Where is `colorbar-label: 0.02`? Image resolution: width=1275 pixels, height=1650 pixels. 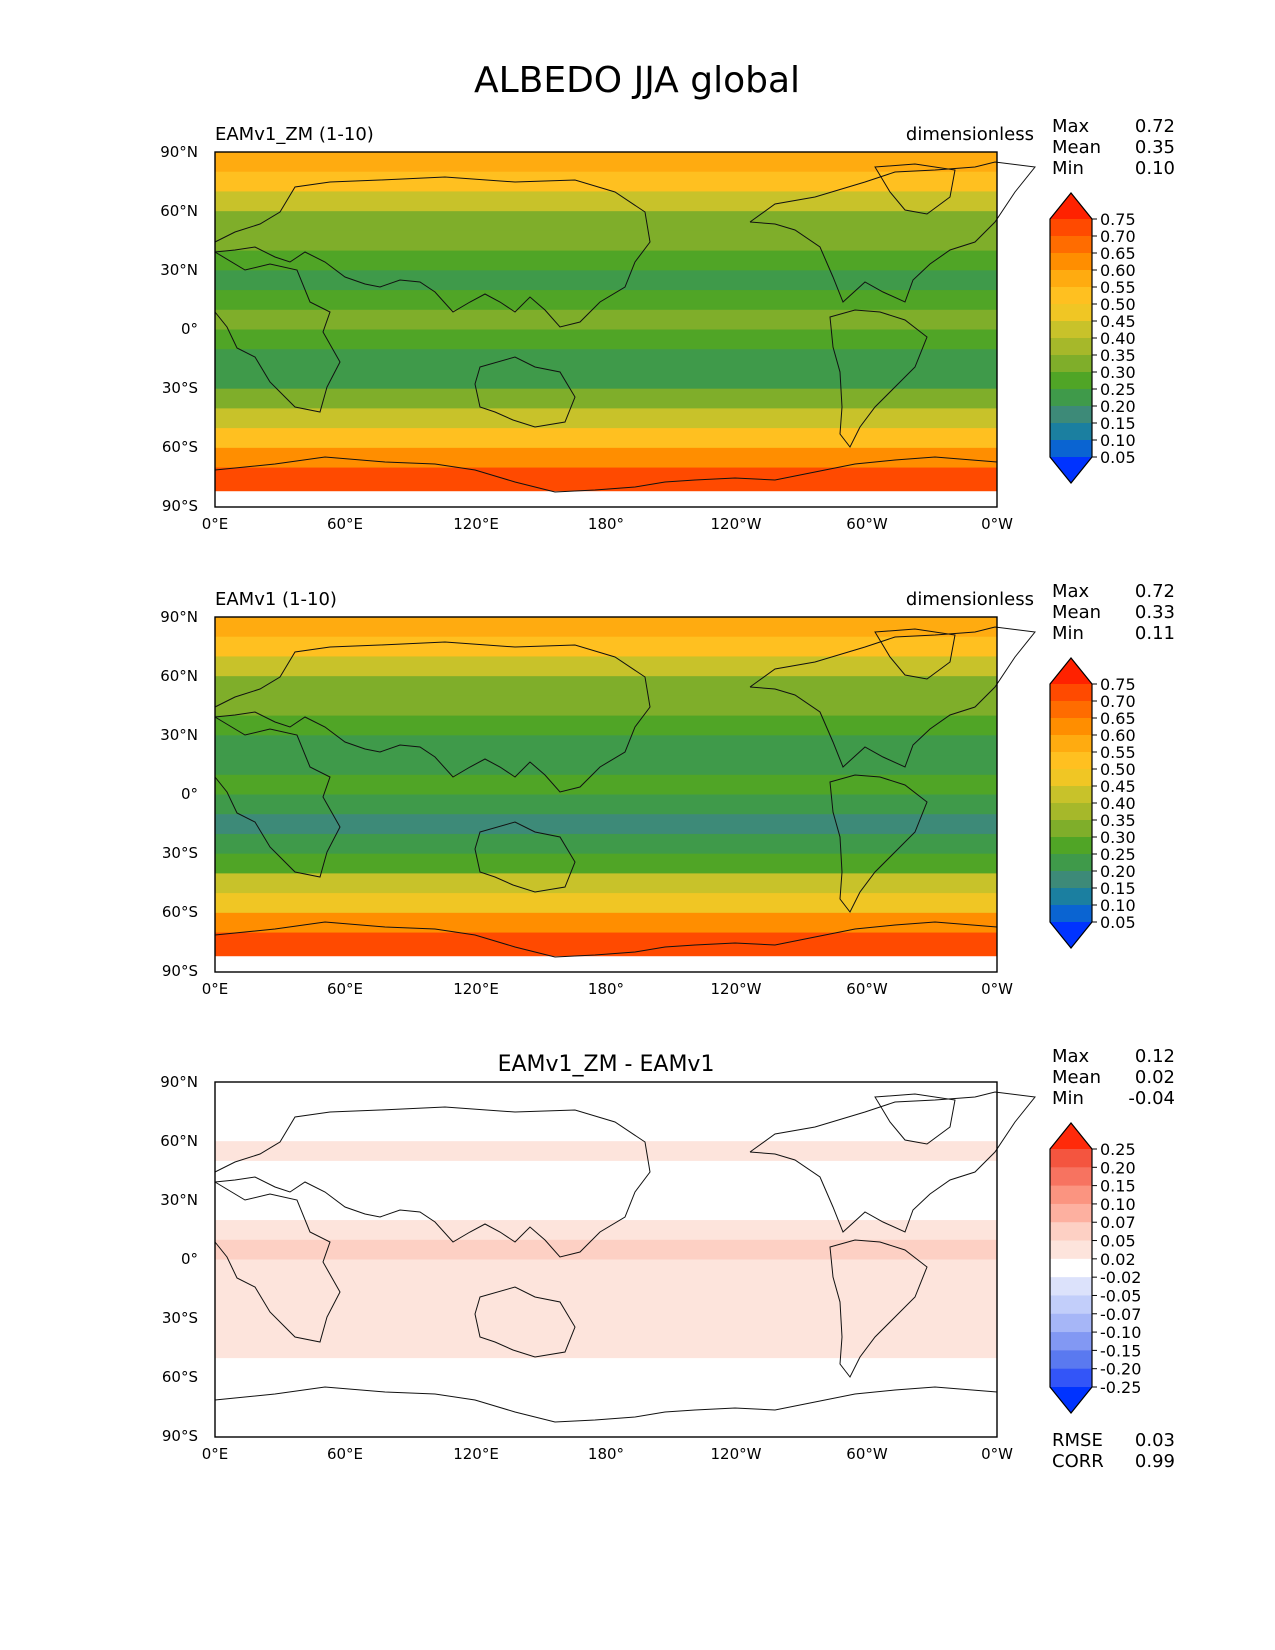 colorbar-label: 0.02 is located at coordinates (1118, 1259).